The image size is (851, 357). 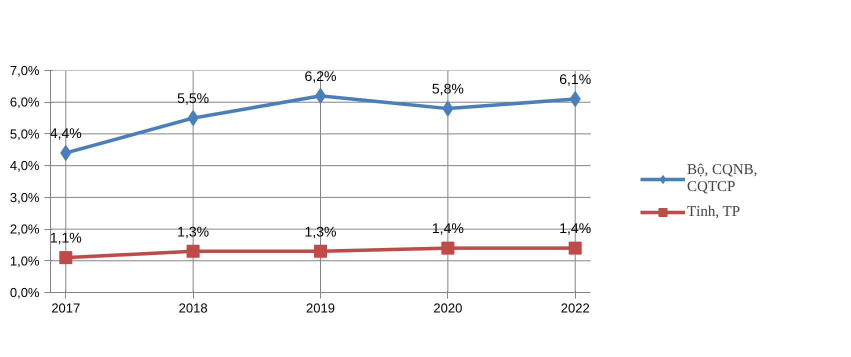 I want to click on x-tick-label: 2022, so click(x=575, y=308).